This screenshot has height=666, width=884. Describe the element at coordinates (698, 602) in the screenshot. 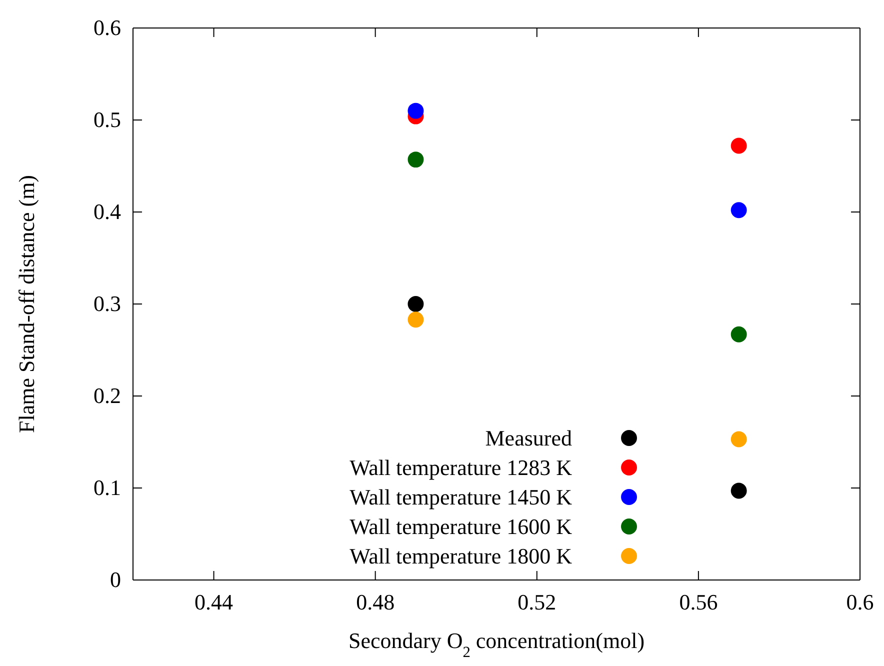

I see `x-tick-label: 0.56` at that location.